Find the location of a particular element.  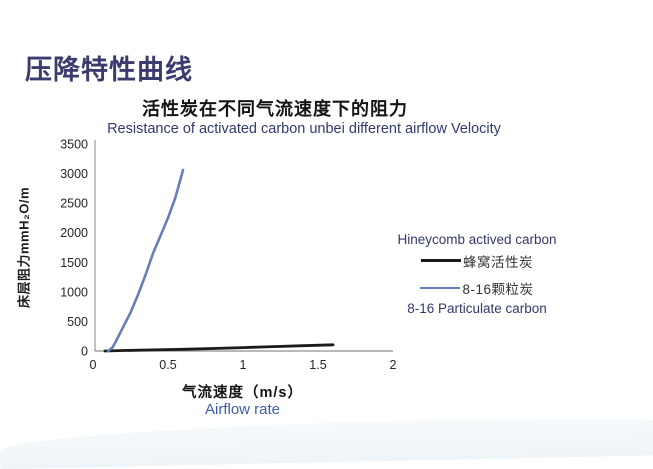

y-tick-label: 2500 is located at coordinates (74, 204).